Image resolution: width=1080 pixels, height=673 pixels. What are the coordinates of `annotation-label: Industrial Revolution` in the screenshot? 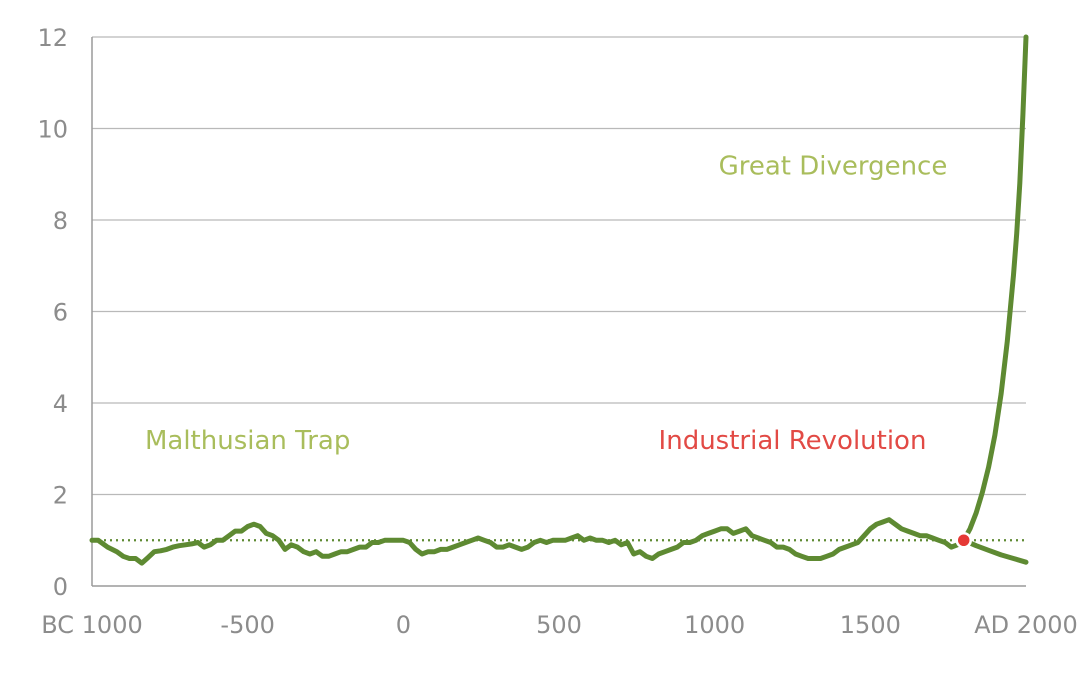 It's located at (793, 441).